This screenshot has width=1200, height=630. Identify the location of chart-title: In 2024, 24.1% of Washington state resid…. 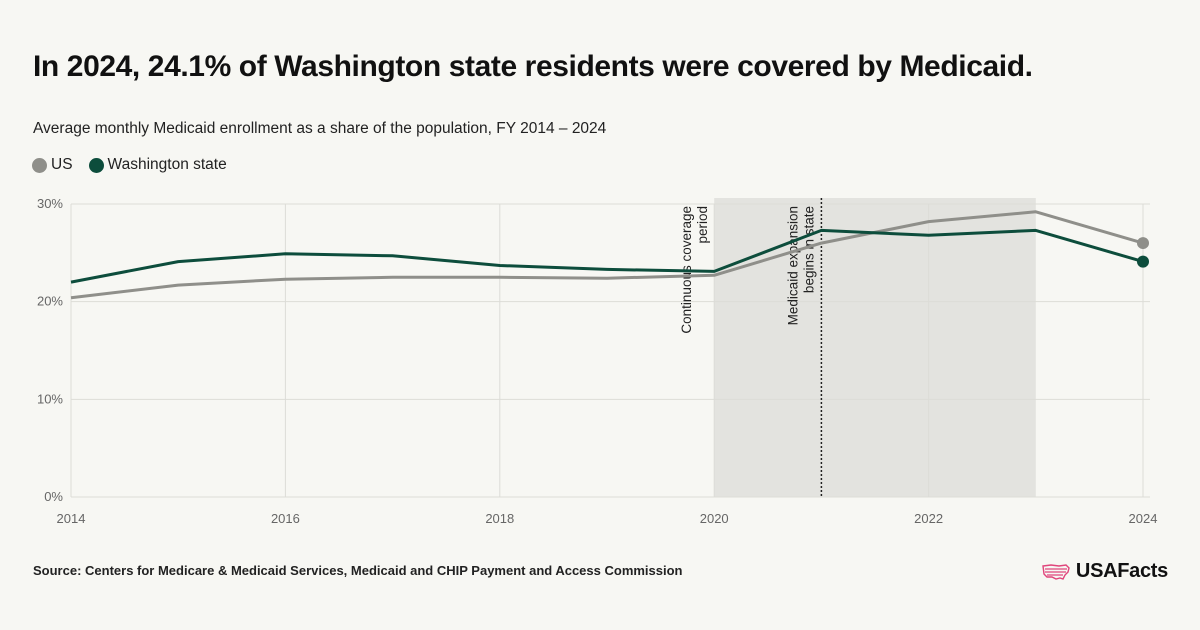
(533, 66).